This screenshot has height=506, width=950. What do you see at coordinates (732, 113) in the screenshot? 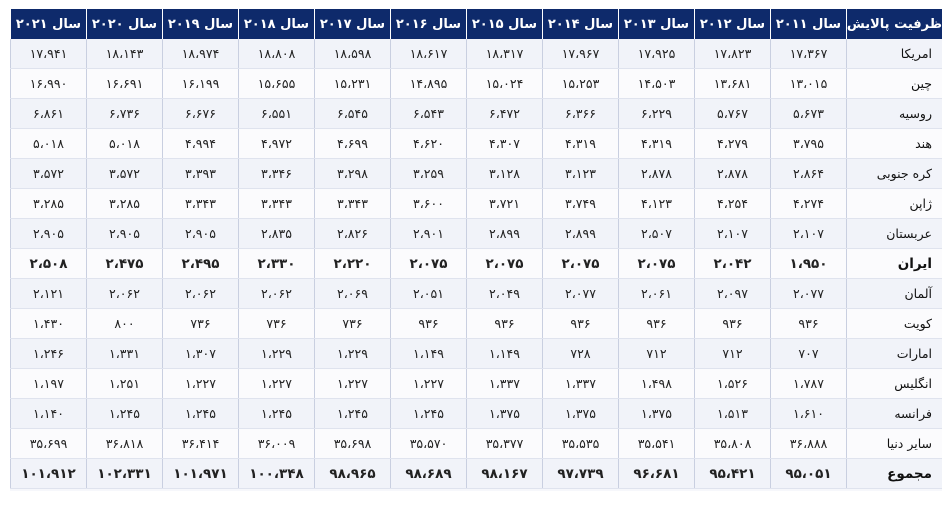
I see `capacity-cell: ۵،۷۶۷` at bounding box center [732, 113].